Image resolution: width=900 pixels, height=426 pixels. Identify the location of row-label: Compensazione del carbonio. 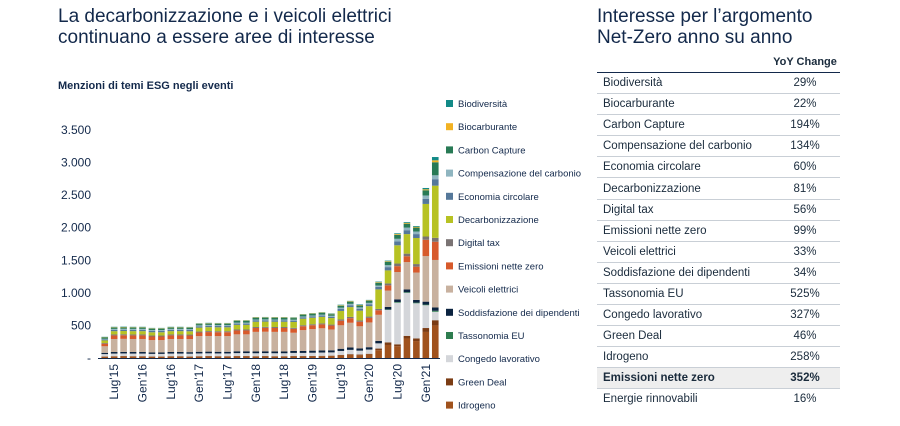
(683, 146).